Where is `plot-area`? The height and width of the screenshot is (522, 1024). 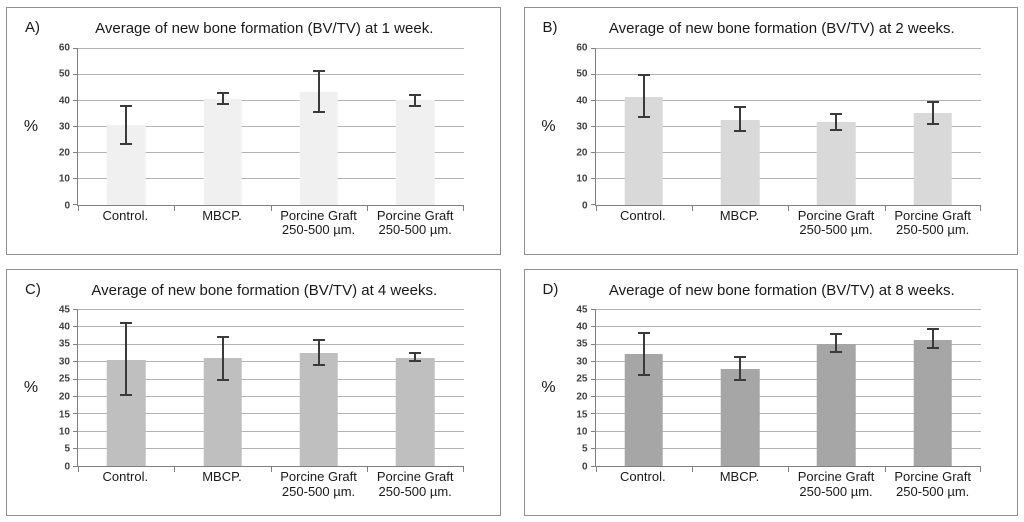
plot-area is located at coordinates (268, 390).